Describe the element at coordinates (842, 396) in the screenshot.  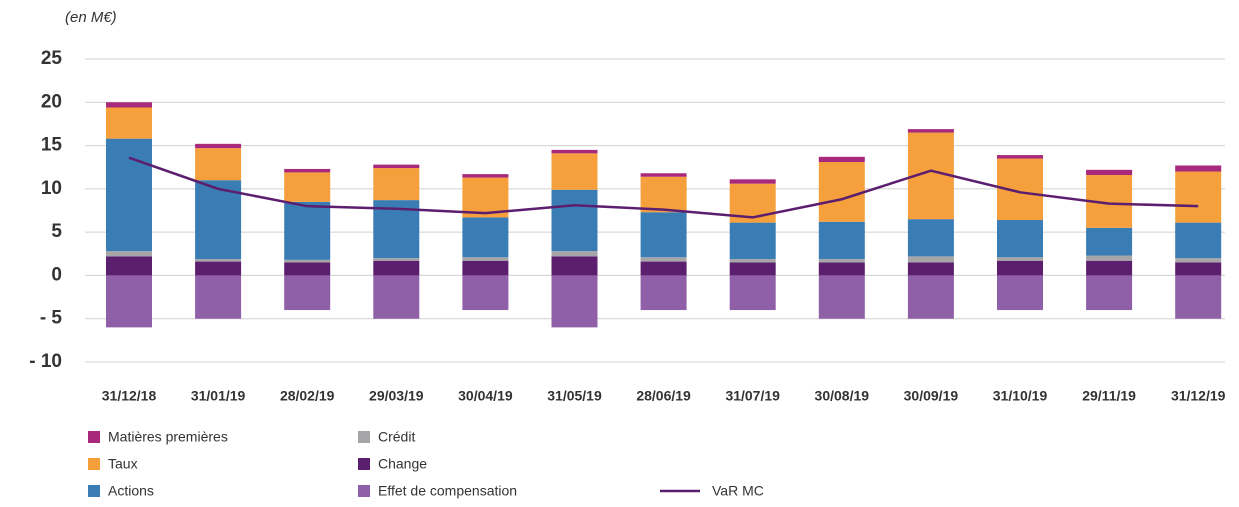
I see `x-tick-label: 30/08/19` at that location.